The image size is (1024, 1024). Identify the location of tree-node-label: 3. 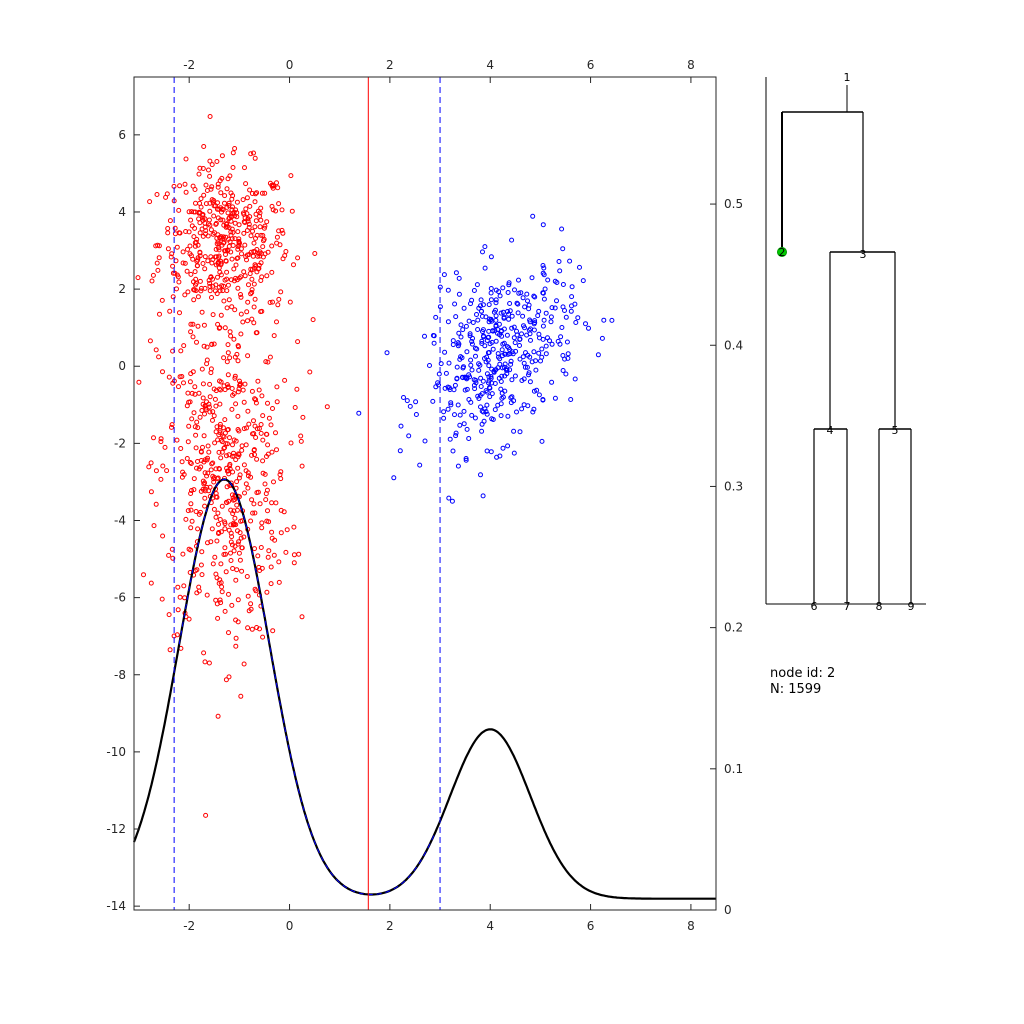
(863, 254).